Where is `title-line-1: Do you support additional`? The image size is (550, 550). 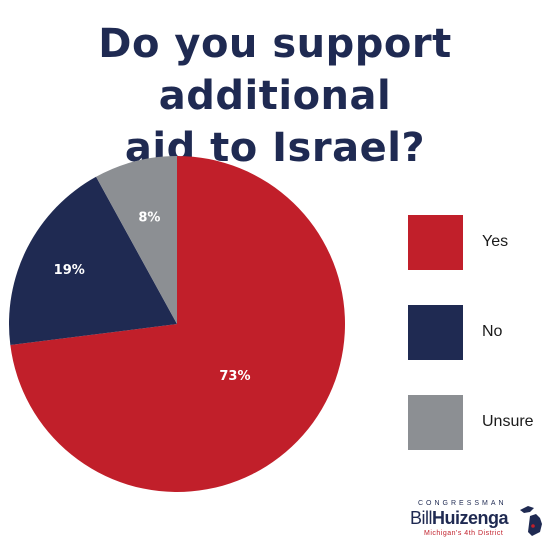
title-line-1: Do you support additional is located at coordinates (275, 70).